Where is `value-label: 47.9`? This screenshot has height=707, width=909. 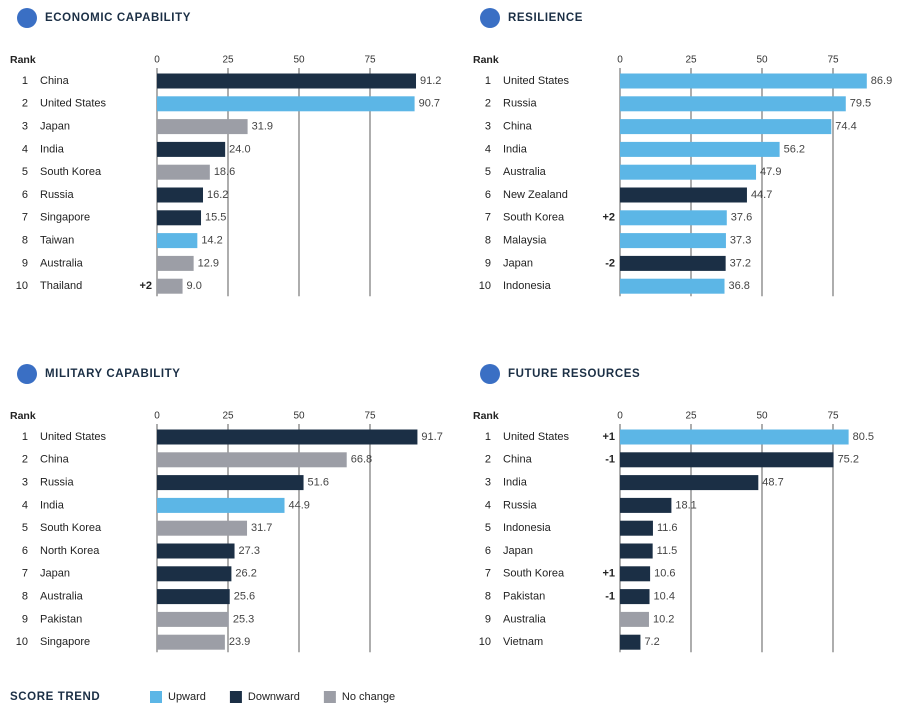 value-label: 47.9 is located at coordinates (770, 172).